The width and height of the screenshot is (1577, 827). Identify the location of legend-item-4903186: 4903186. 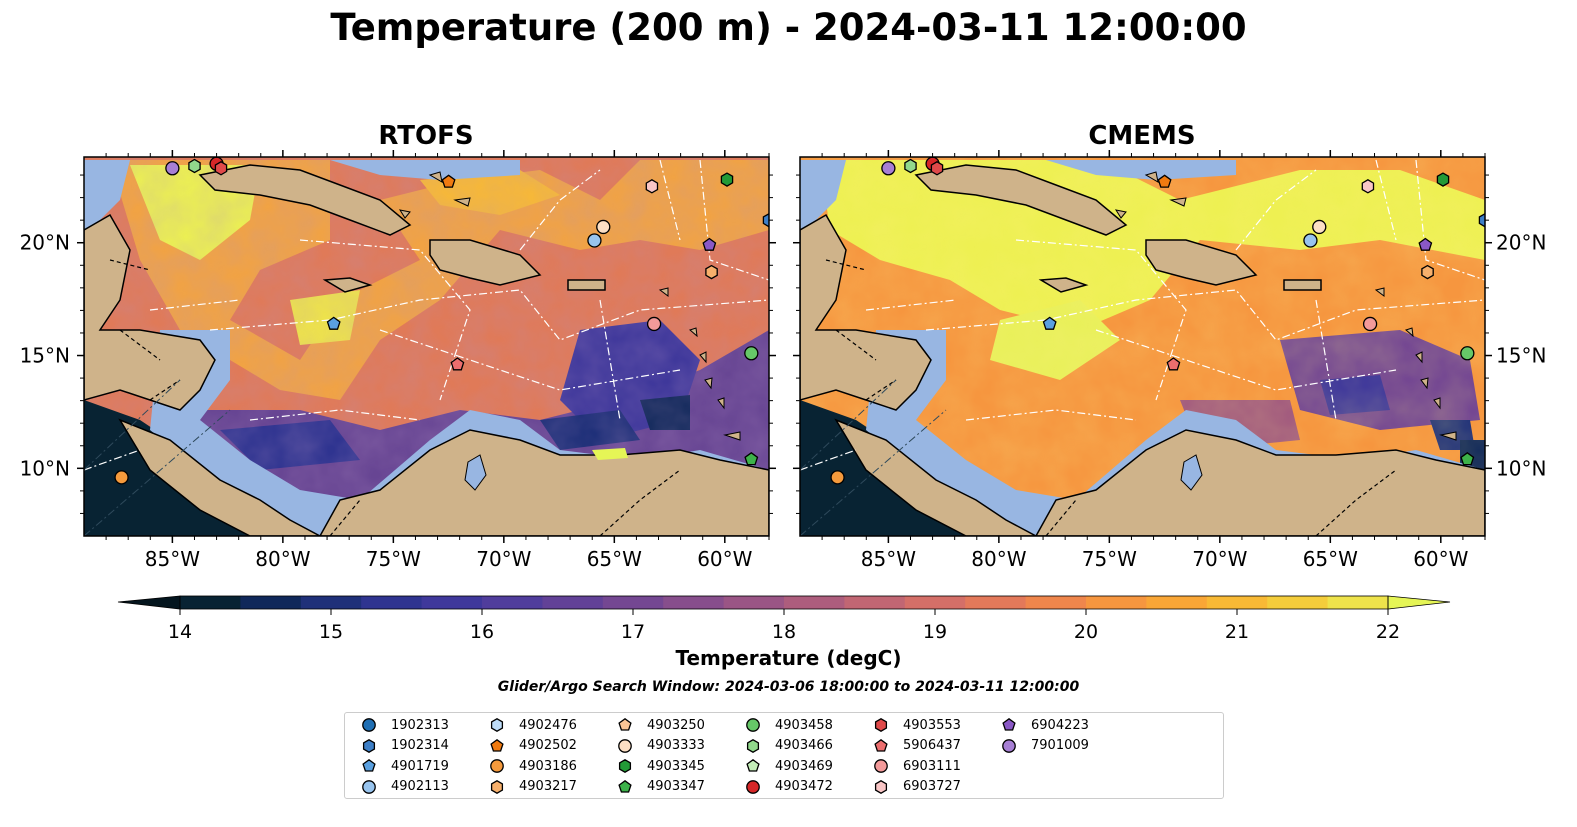
(532, 766).